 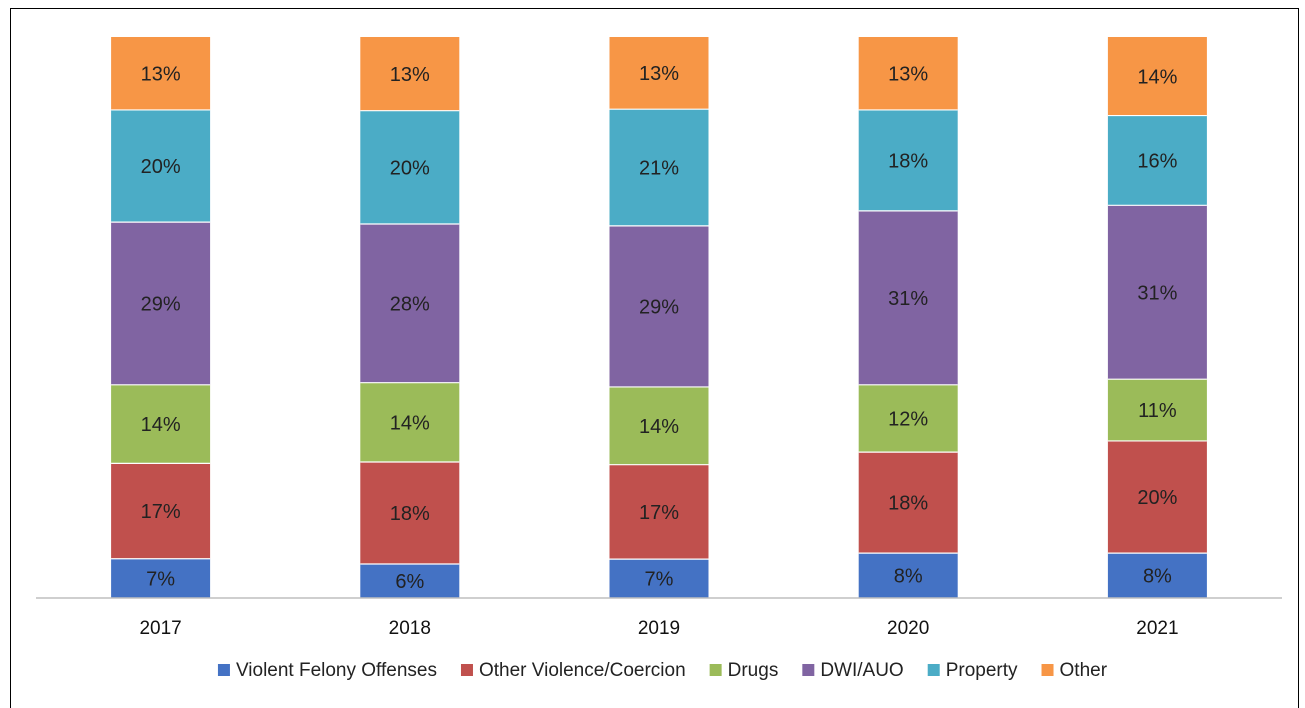 I want to click on bar-2018-violent-felony-offenses, so click(x=410, y=581).